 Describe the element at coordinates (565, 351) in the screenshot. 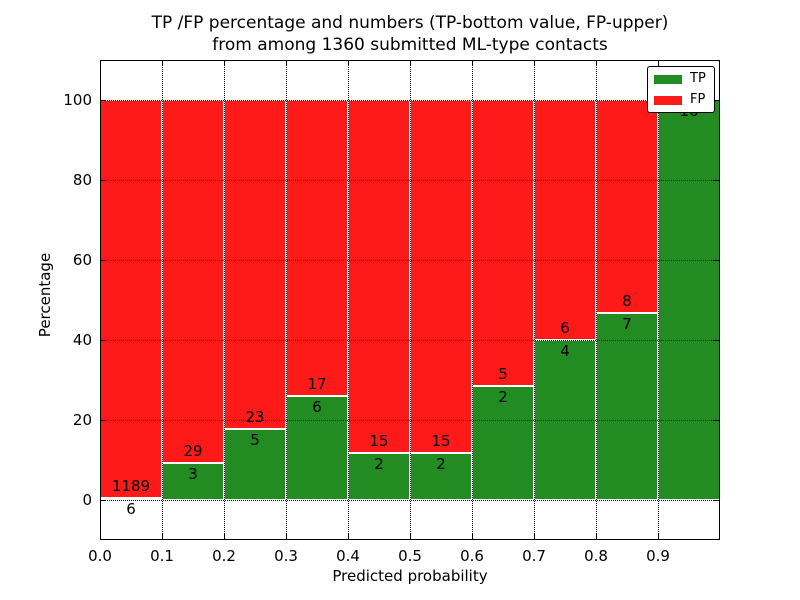

I see `tp-count-label: 4` at that location.